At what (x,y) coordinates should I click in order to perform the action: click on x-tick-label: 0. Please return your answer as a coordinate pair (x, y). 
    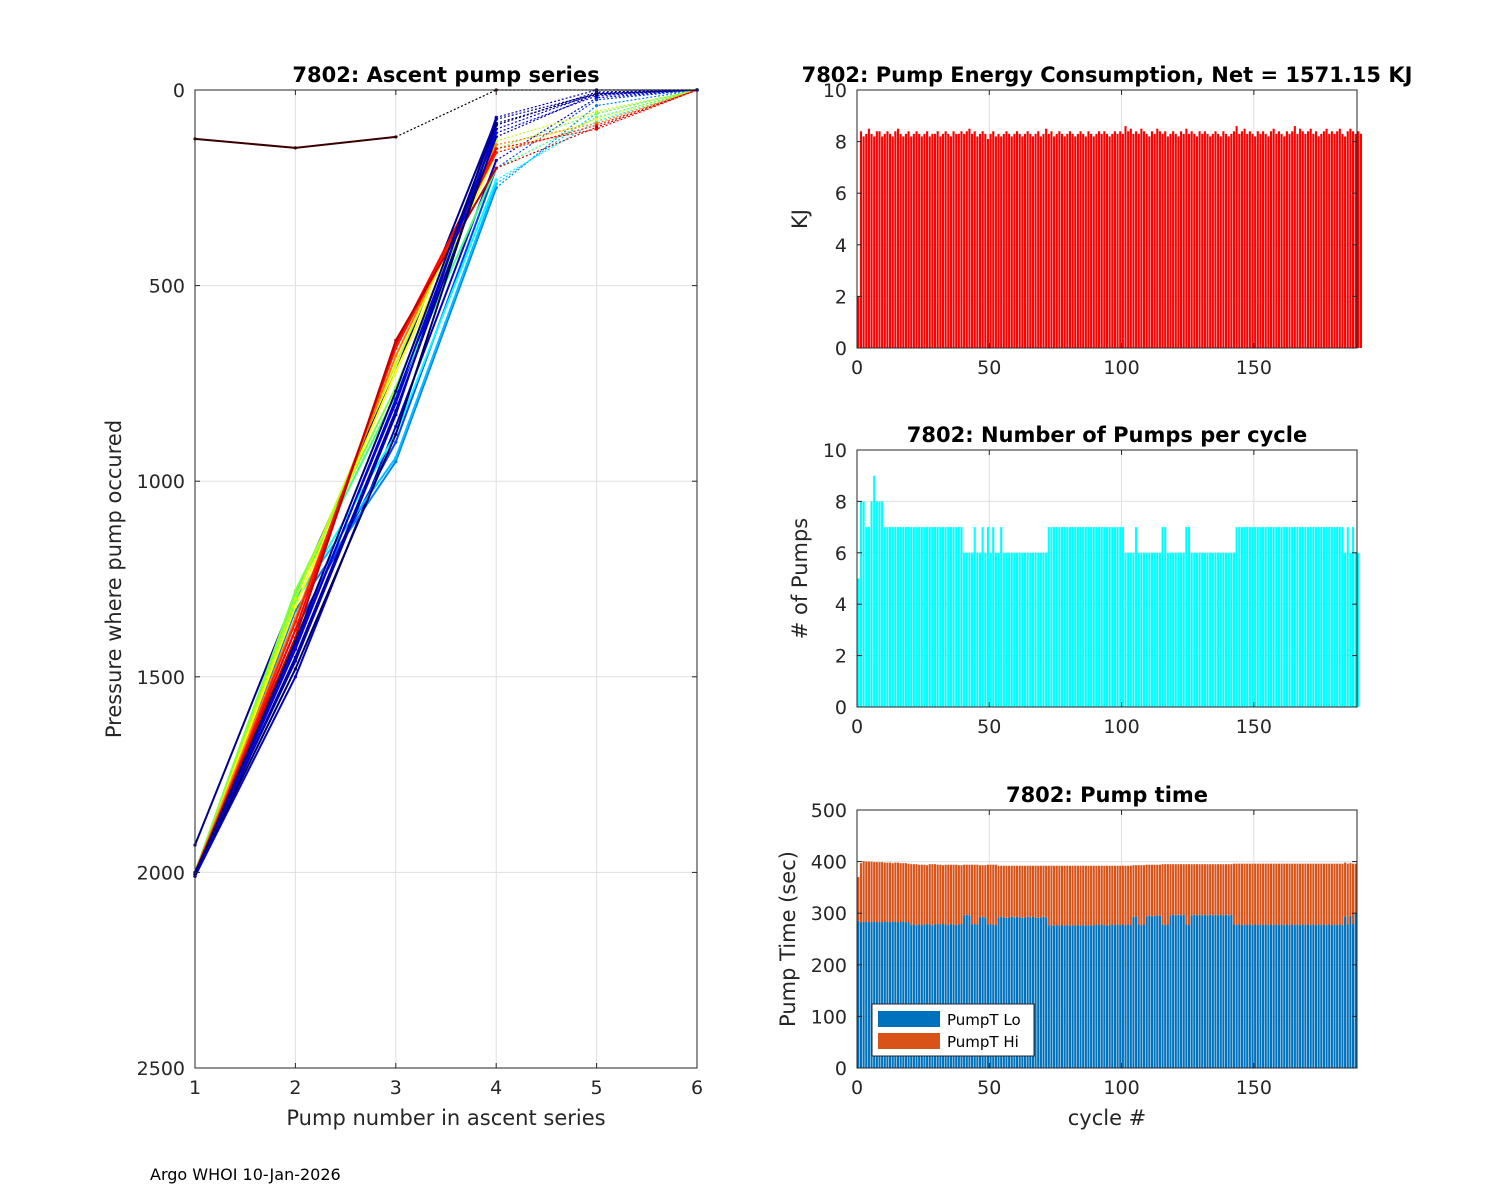
    Looking at the image, I should click on (857, 1088).